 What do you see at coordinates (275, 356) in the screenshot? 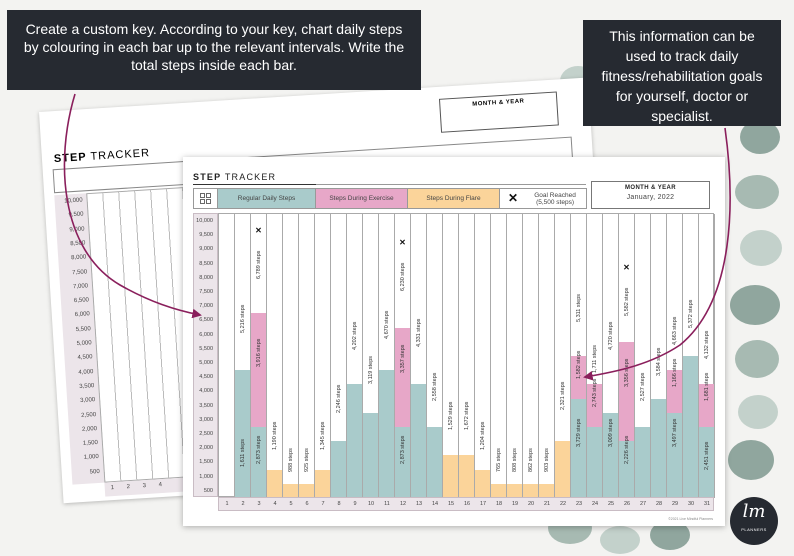
I see `day-bar-4: 1,190 steps` at bounding box center [275, 356].